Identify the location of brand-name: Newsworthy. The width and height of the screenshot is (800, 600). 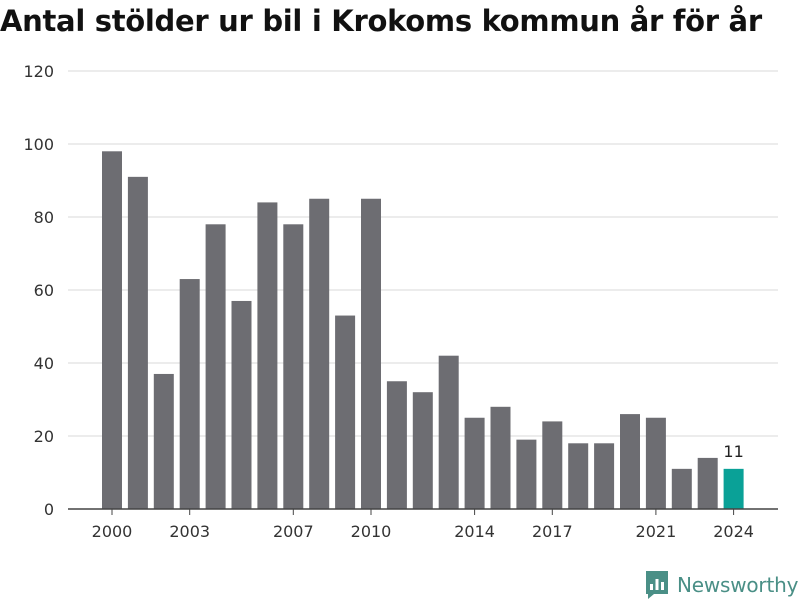
(738, 585).